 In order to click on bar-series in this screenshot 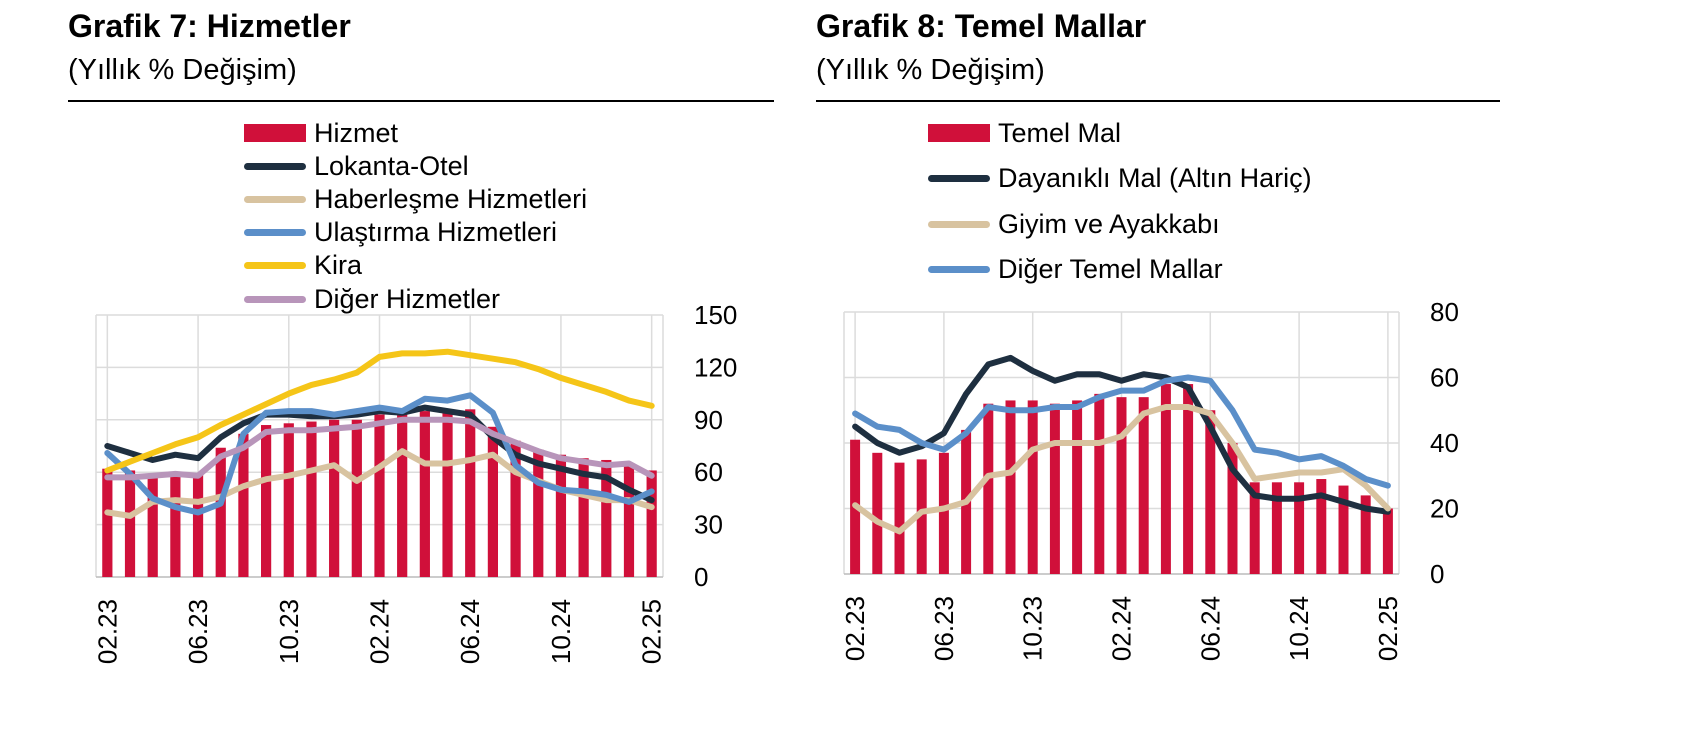, I will do `click(379, 493)`.